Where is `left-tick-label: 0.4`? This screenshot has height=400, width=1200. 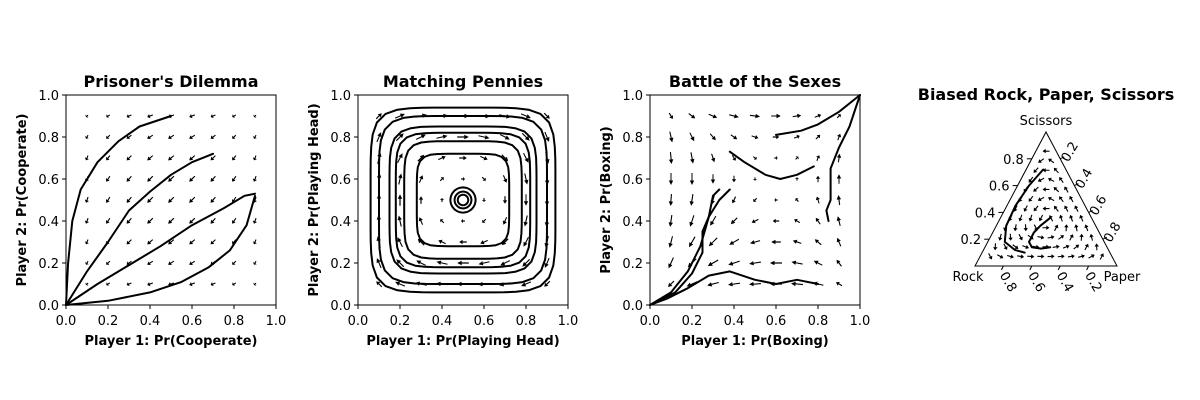 left-tick-label: 0.4 is located at coordinates (985, 213).